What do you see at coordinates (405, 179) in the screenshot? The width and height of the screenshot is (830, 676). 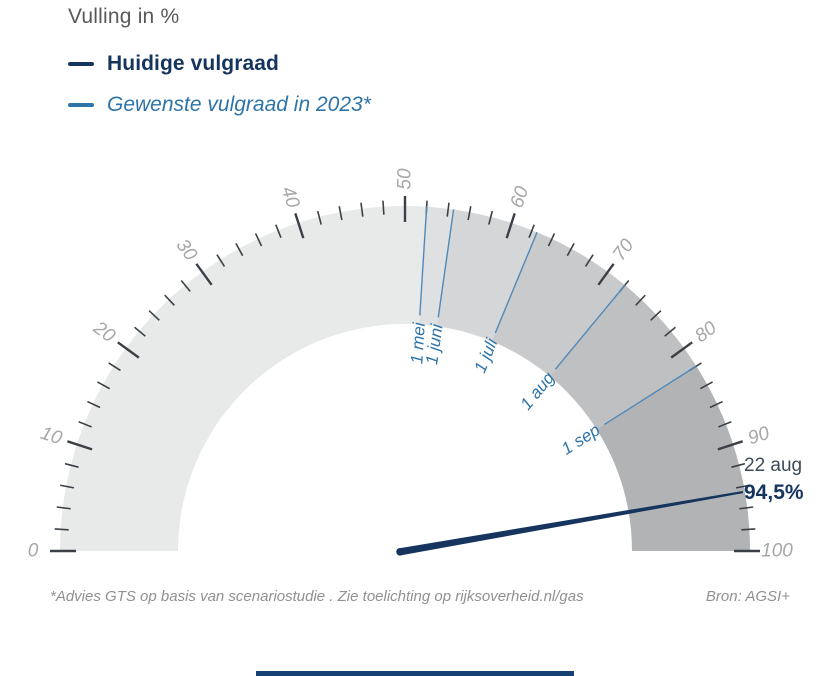 I see `axis-tick-label: 50` at bounding box center [405, 179].